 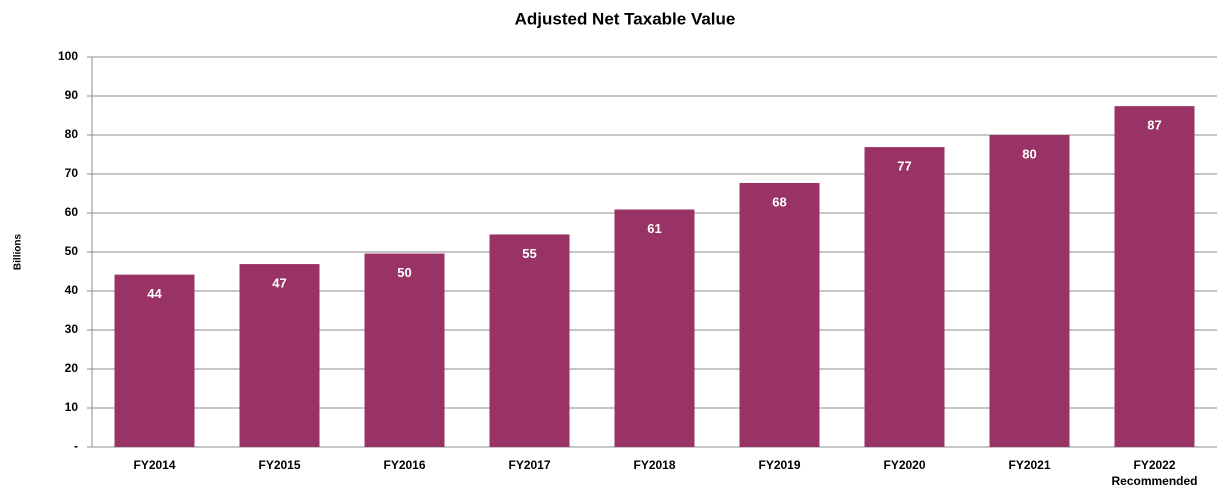 I want to click on data-label: 61, so click(x=654, y=228).